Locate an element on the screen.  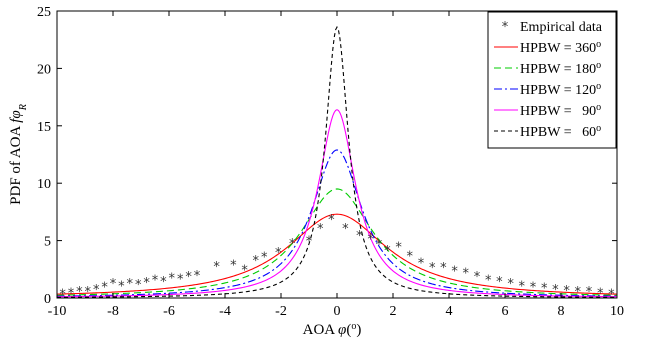
legend-label-3: HPBW = 120o is located at coordinates (560, 90).